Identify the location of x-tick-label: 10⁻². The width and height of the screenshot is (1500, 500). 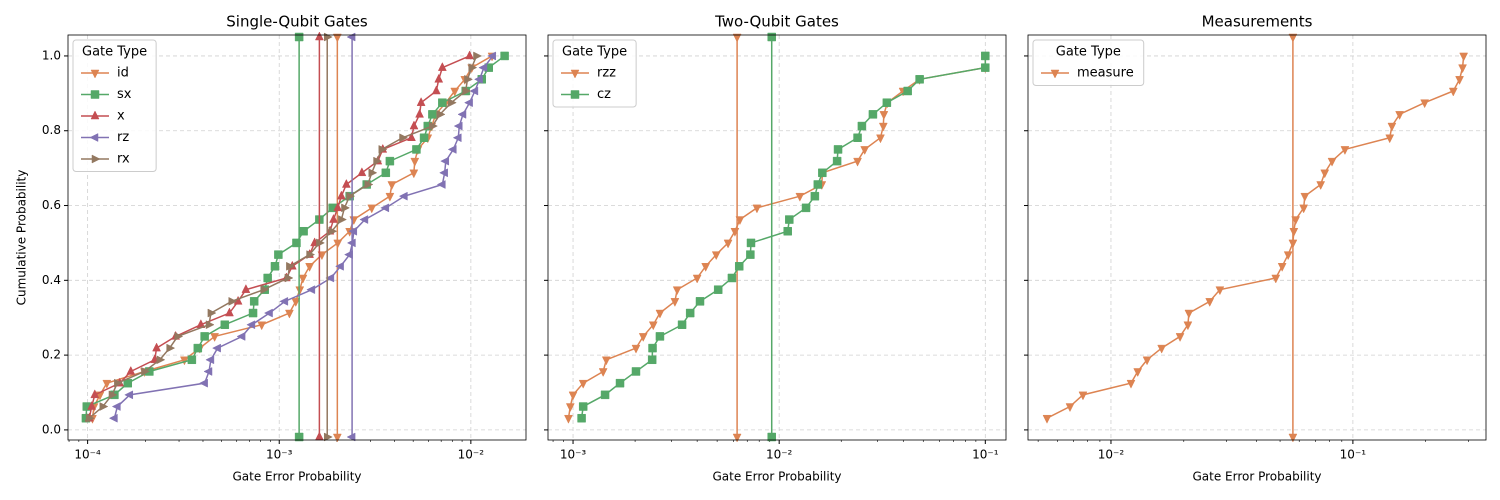
(471, 455).